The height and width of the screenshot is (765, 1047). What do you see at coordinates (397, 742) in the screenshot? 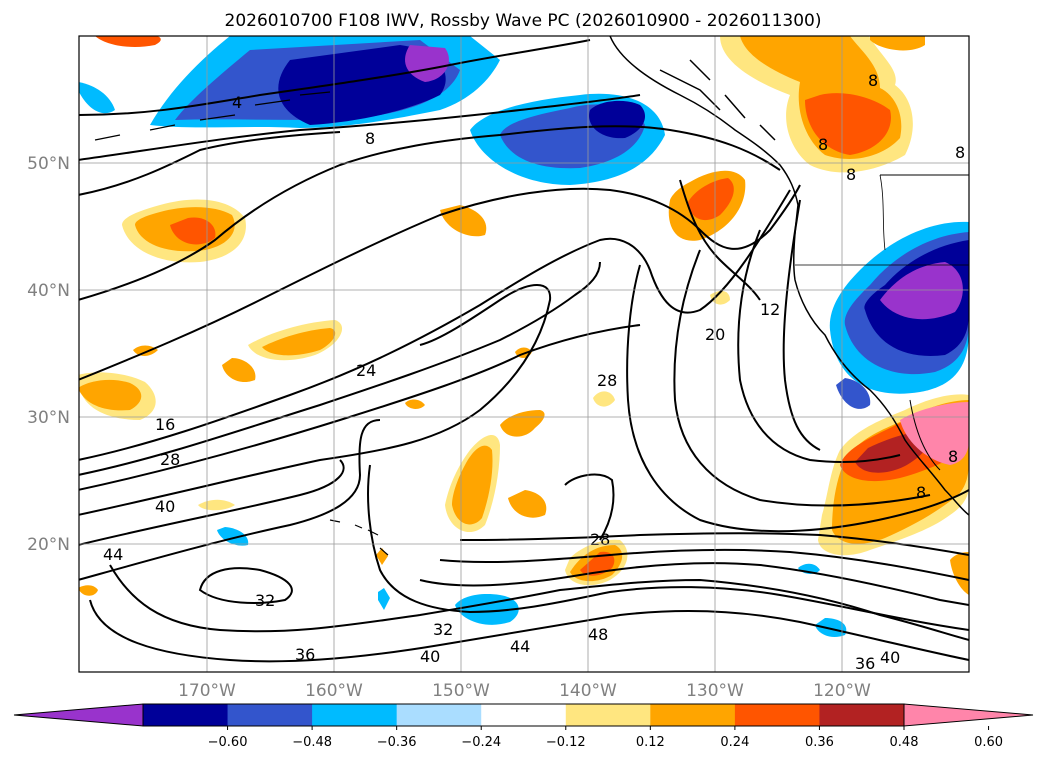
I see `colorbar-tick-label: −0.36` at bounding box center [397, 742].